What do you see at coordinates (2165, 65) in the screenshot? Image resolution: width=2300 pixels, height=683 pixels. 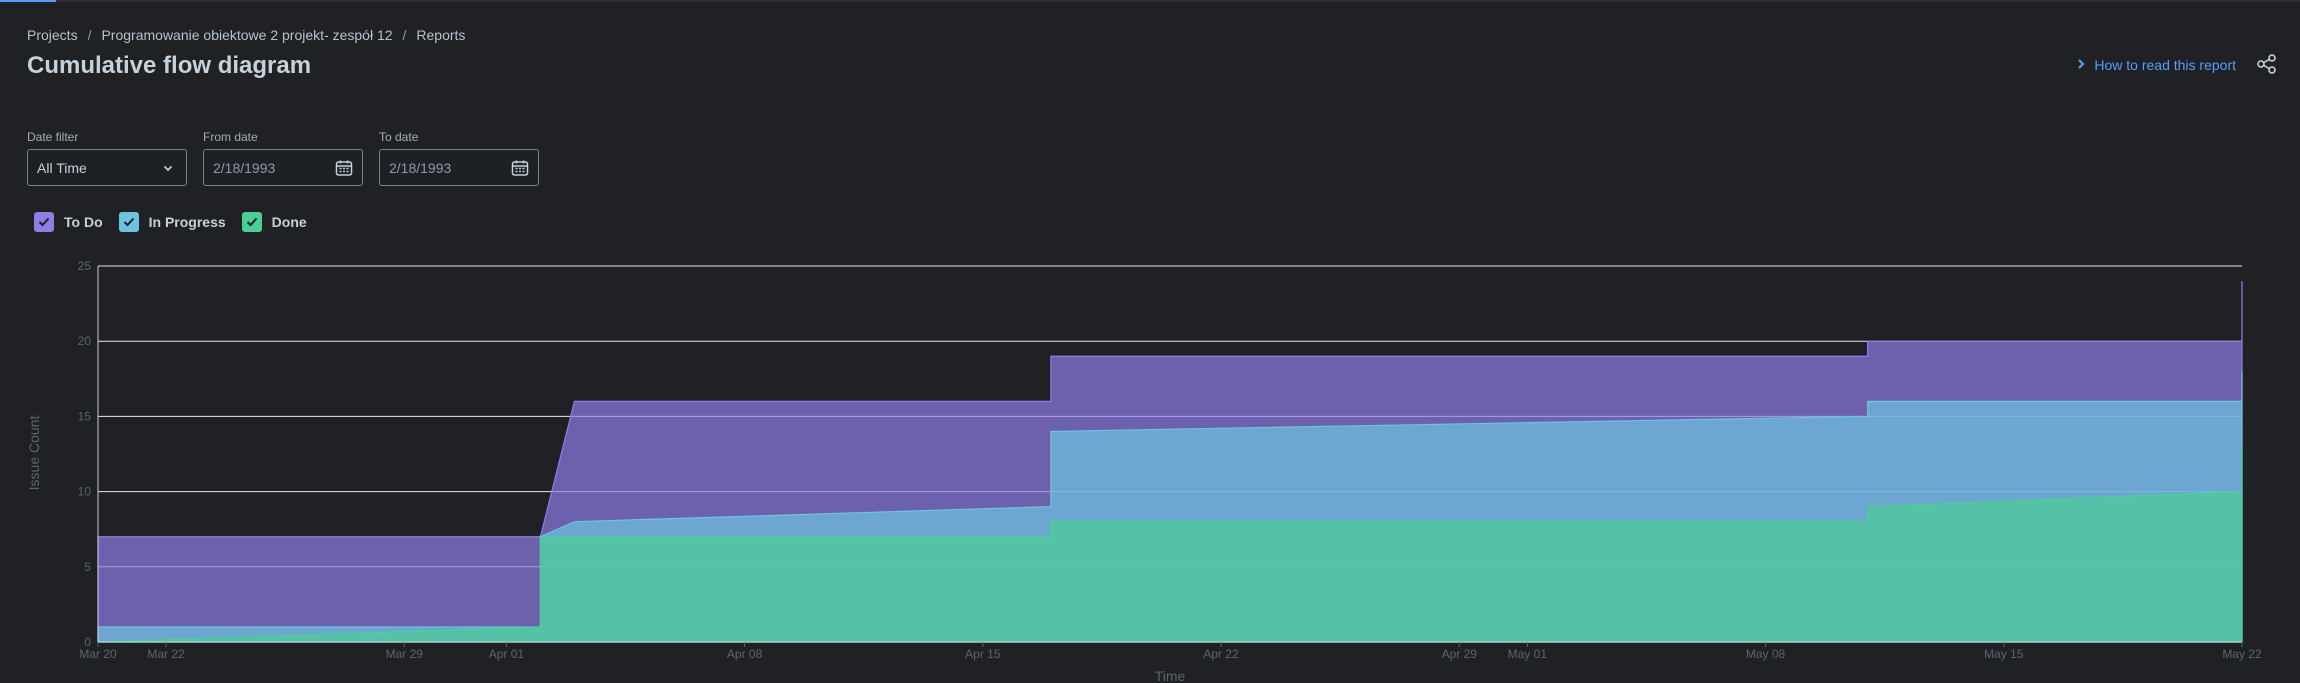 I see `how-to-read-label: How to read this report` at bounding box center [2165, 65].